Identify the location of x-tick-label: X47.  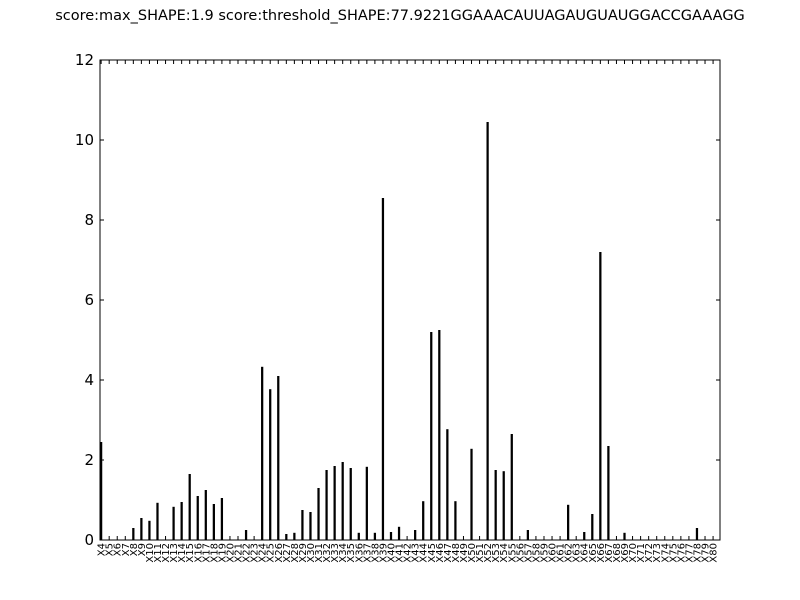
(448, 553).